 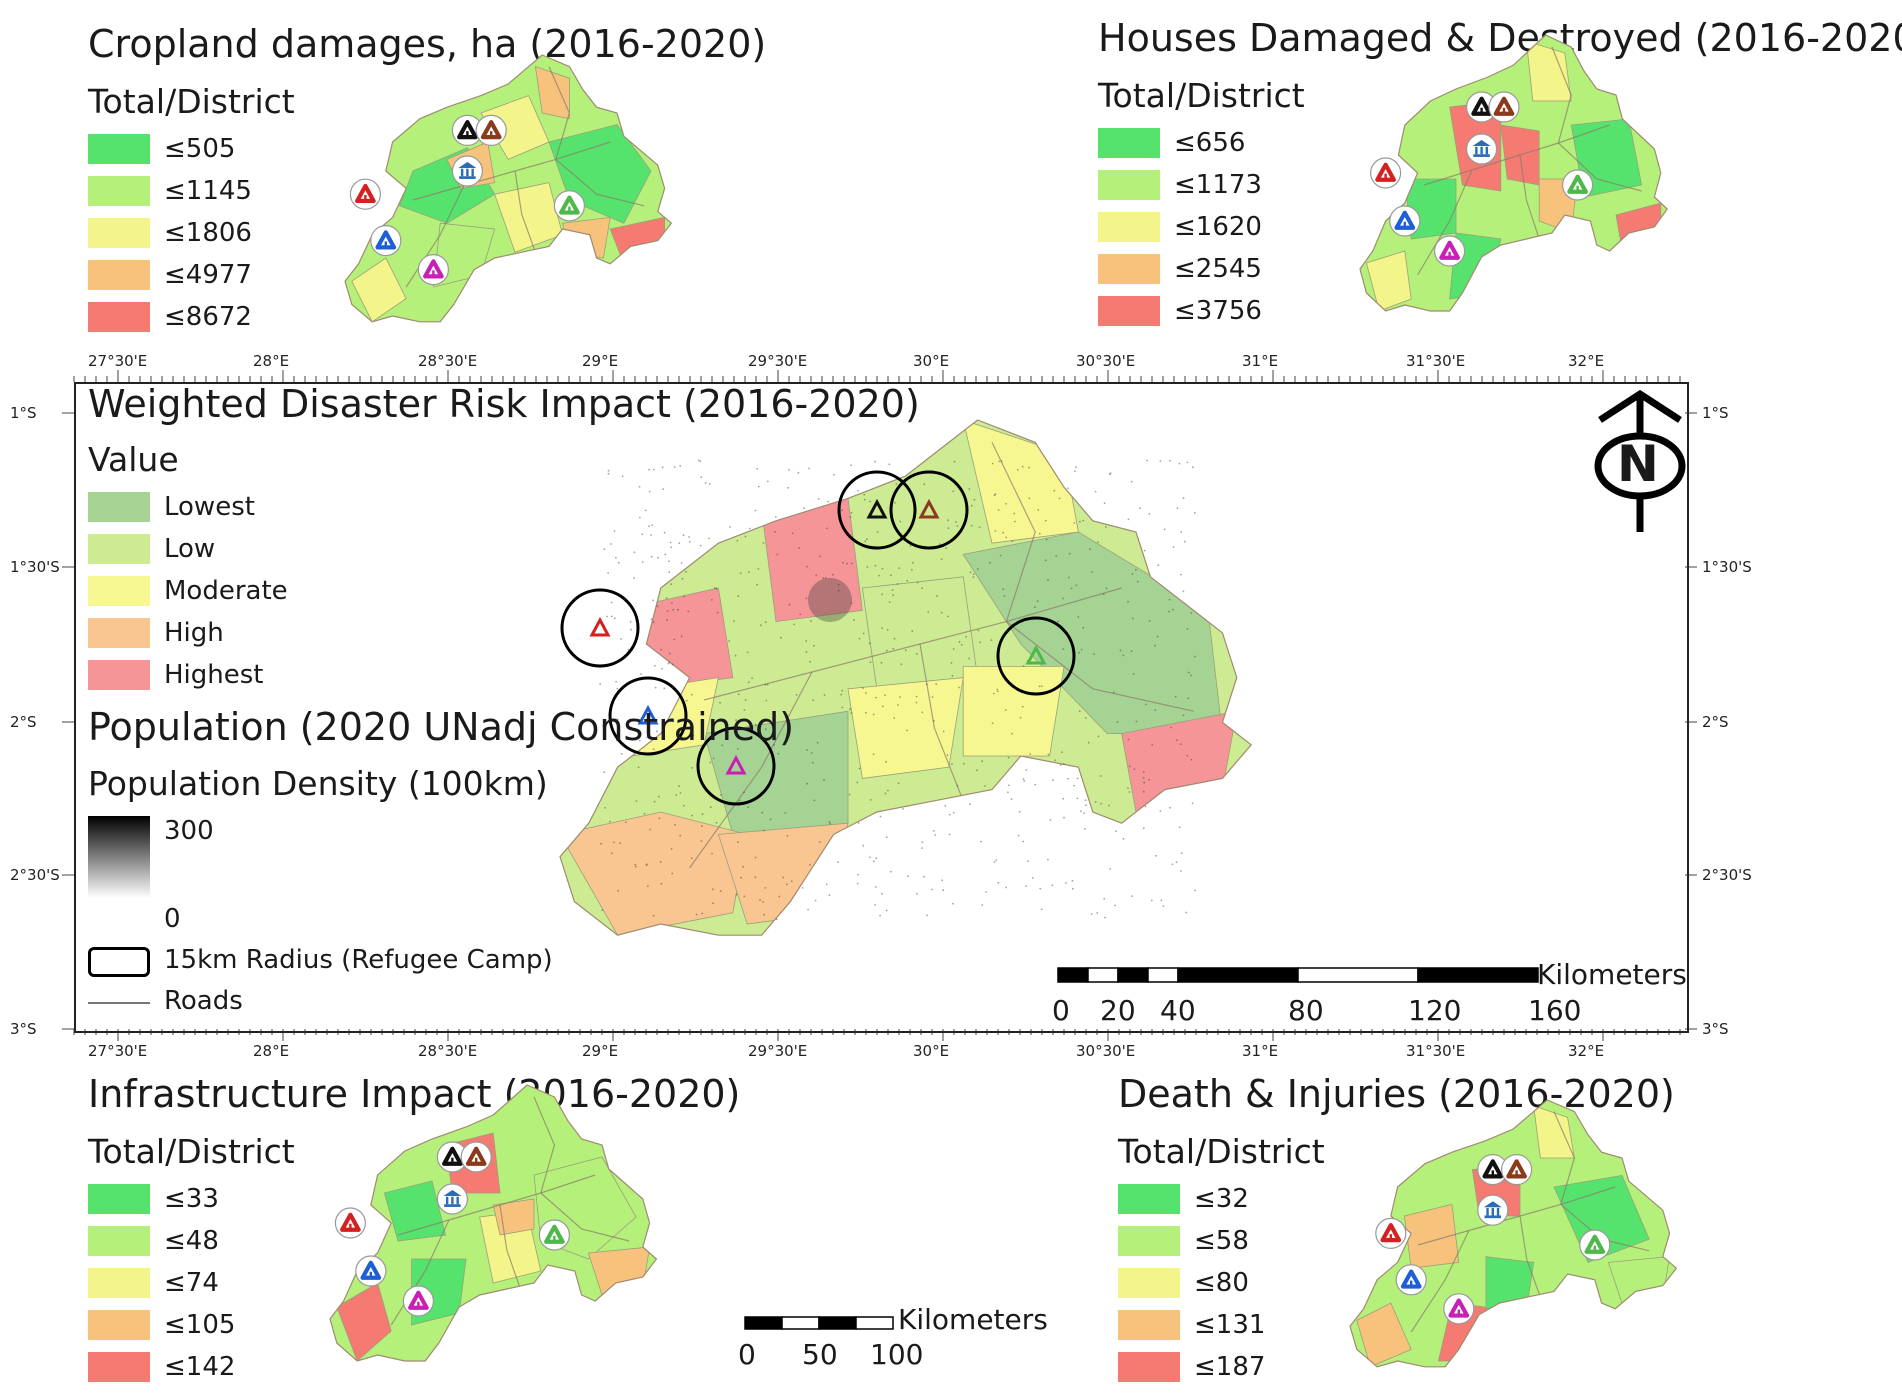 What do you see at coordinates (600, 628) in the screenshot?
I see `refugee-camp-radius` at bounding box center [600, 628].